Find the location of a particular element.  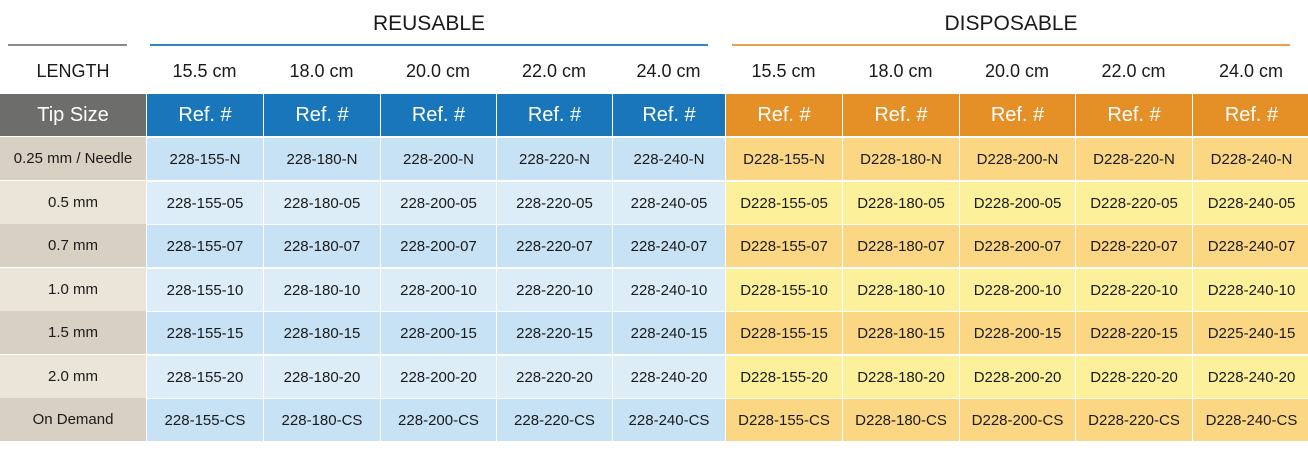

reusable-ref-header-3: Ref. # is located at coordinates (438, 115).